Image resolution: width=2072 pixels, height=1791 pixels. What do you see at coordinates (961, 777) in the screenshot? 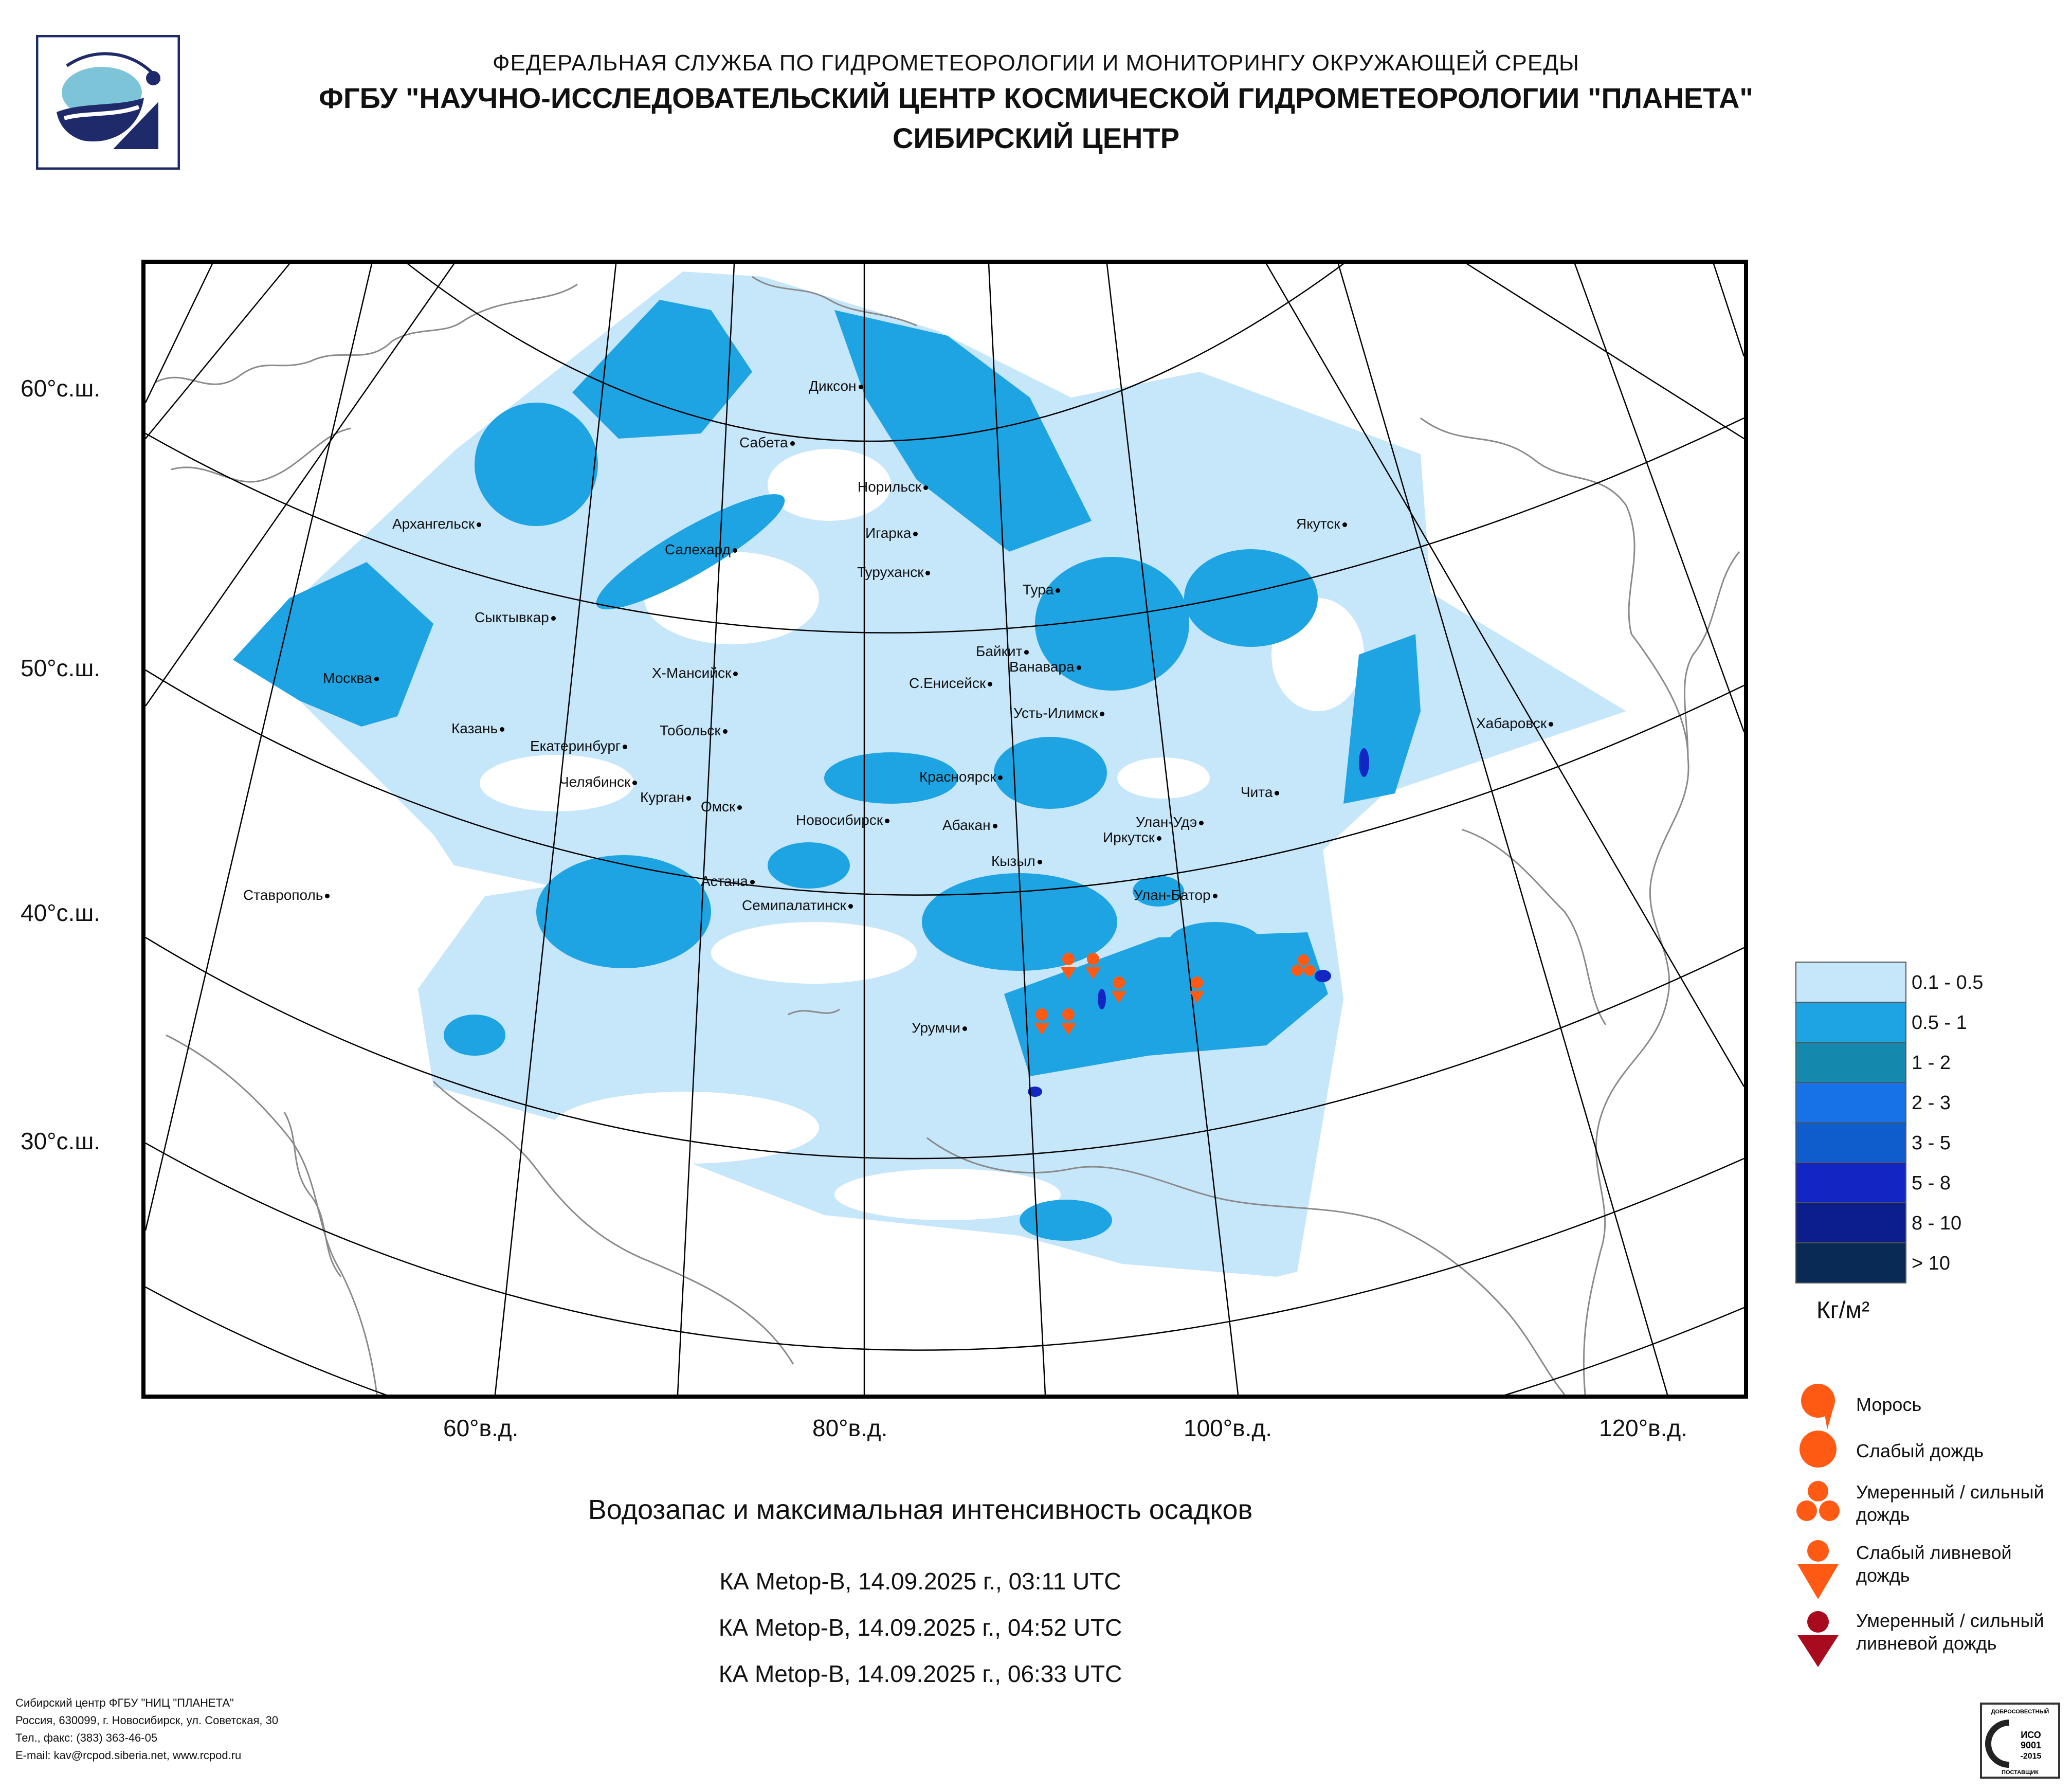
I see `city-label: Красноярск` at bounding box center [961, 777].